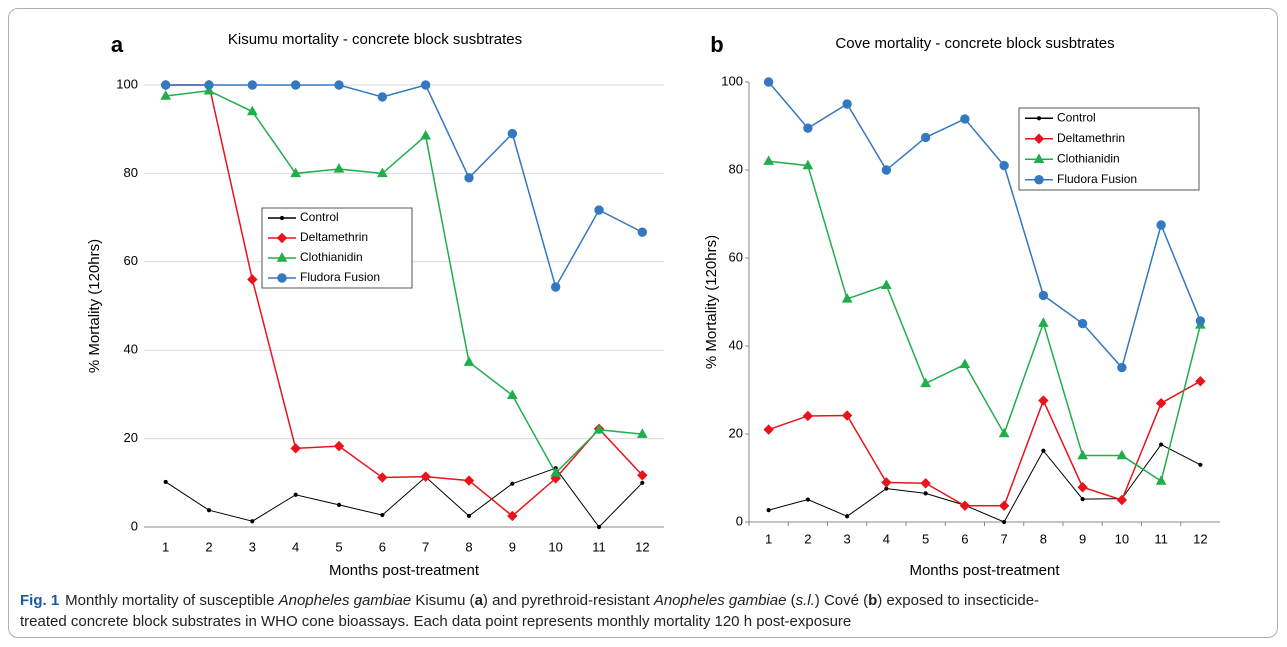 The image size is (1287, 647). Describe the element at coordinates (791, 600) in the screenshot. I see `caption-text: (` at that location.